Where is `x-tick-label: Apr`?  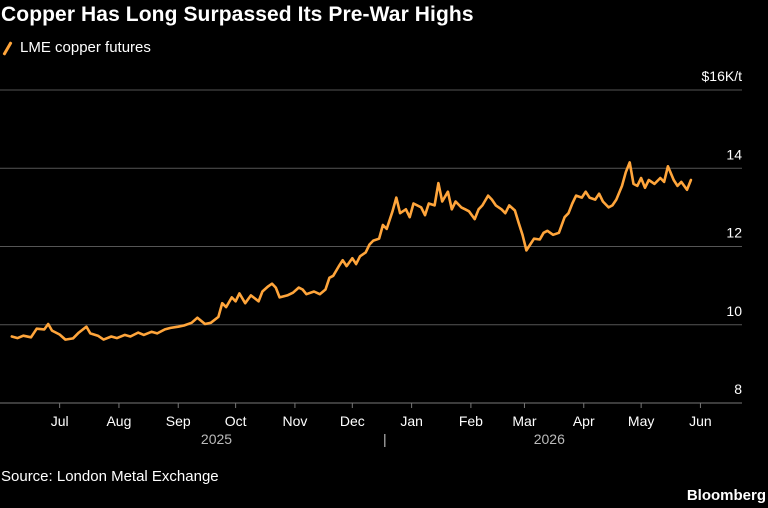 x-tick-label: Apr is located at coordinates (584, 421).